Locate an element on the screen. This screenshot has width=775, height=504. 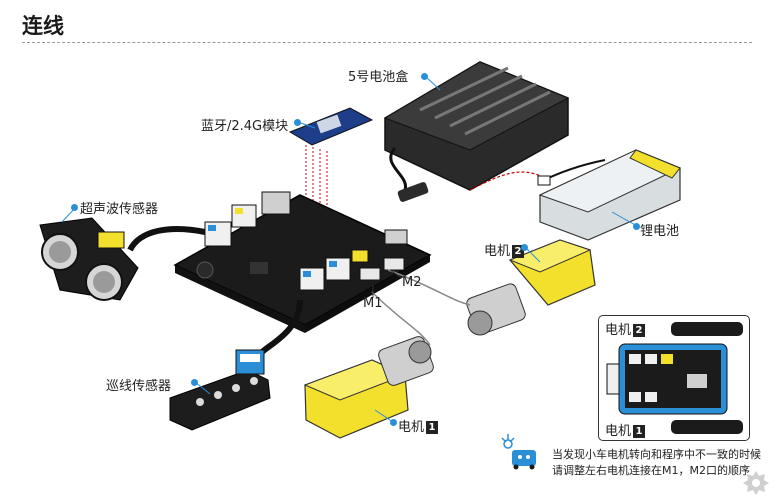
label-bluetooth: 蓝牙/2.4G模块 is located at coordinates (245, 126).